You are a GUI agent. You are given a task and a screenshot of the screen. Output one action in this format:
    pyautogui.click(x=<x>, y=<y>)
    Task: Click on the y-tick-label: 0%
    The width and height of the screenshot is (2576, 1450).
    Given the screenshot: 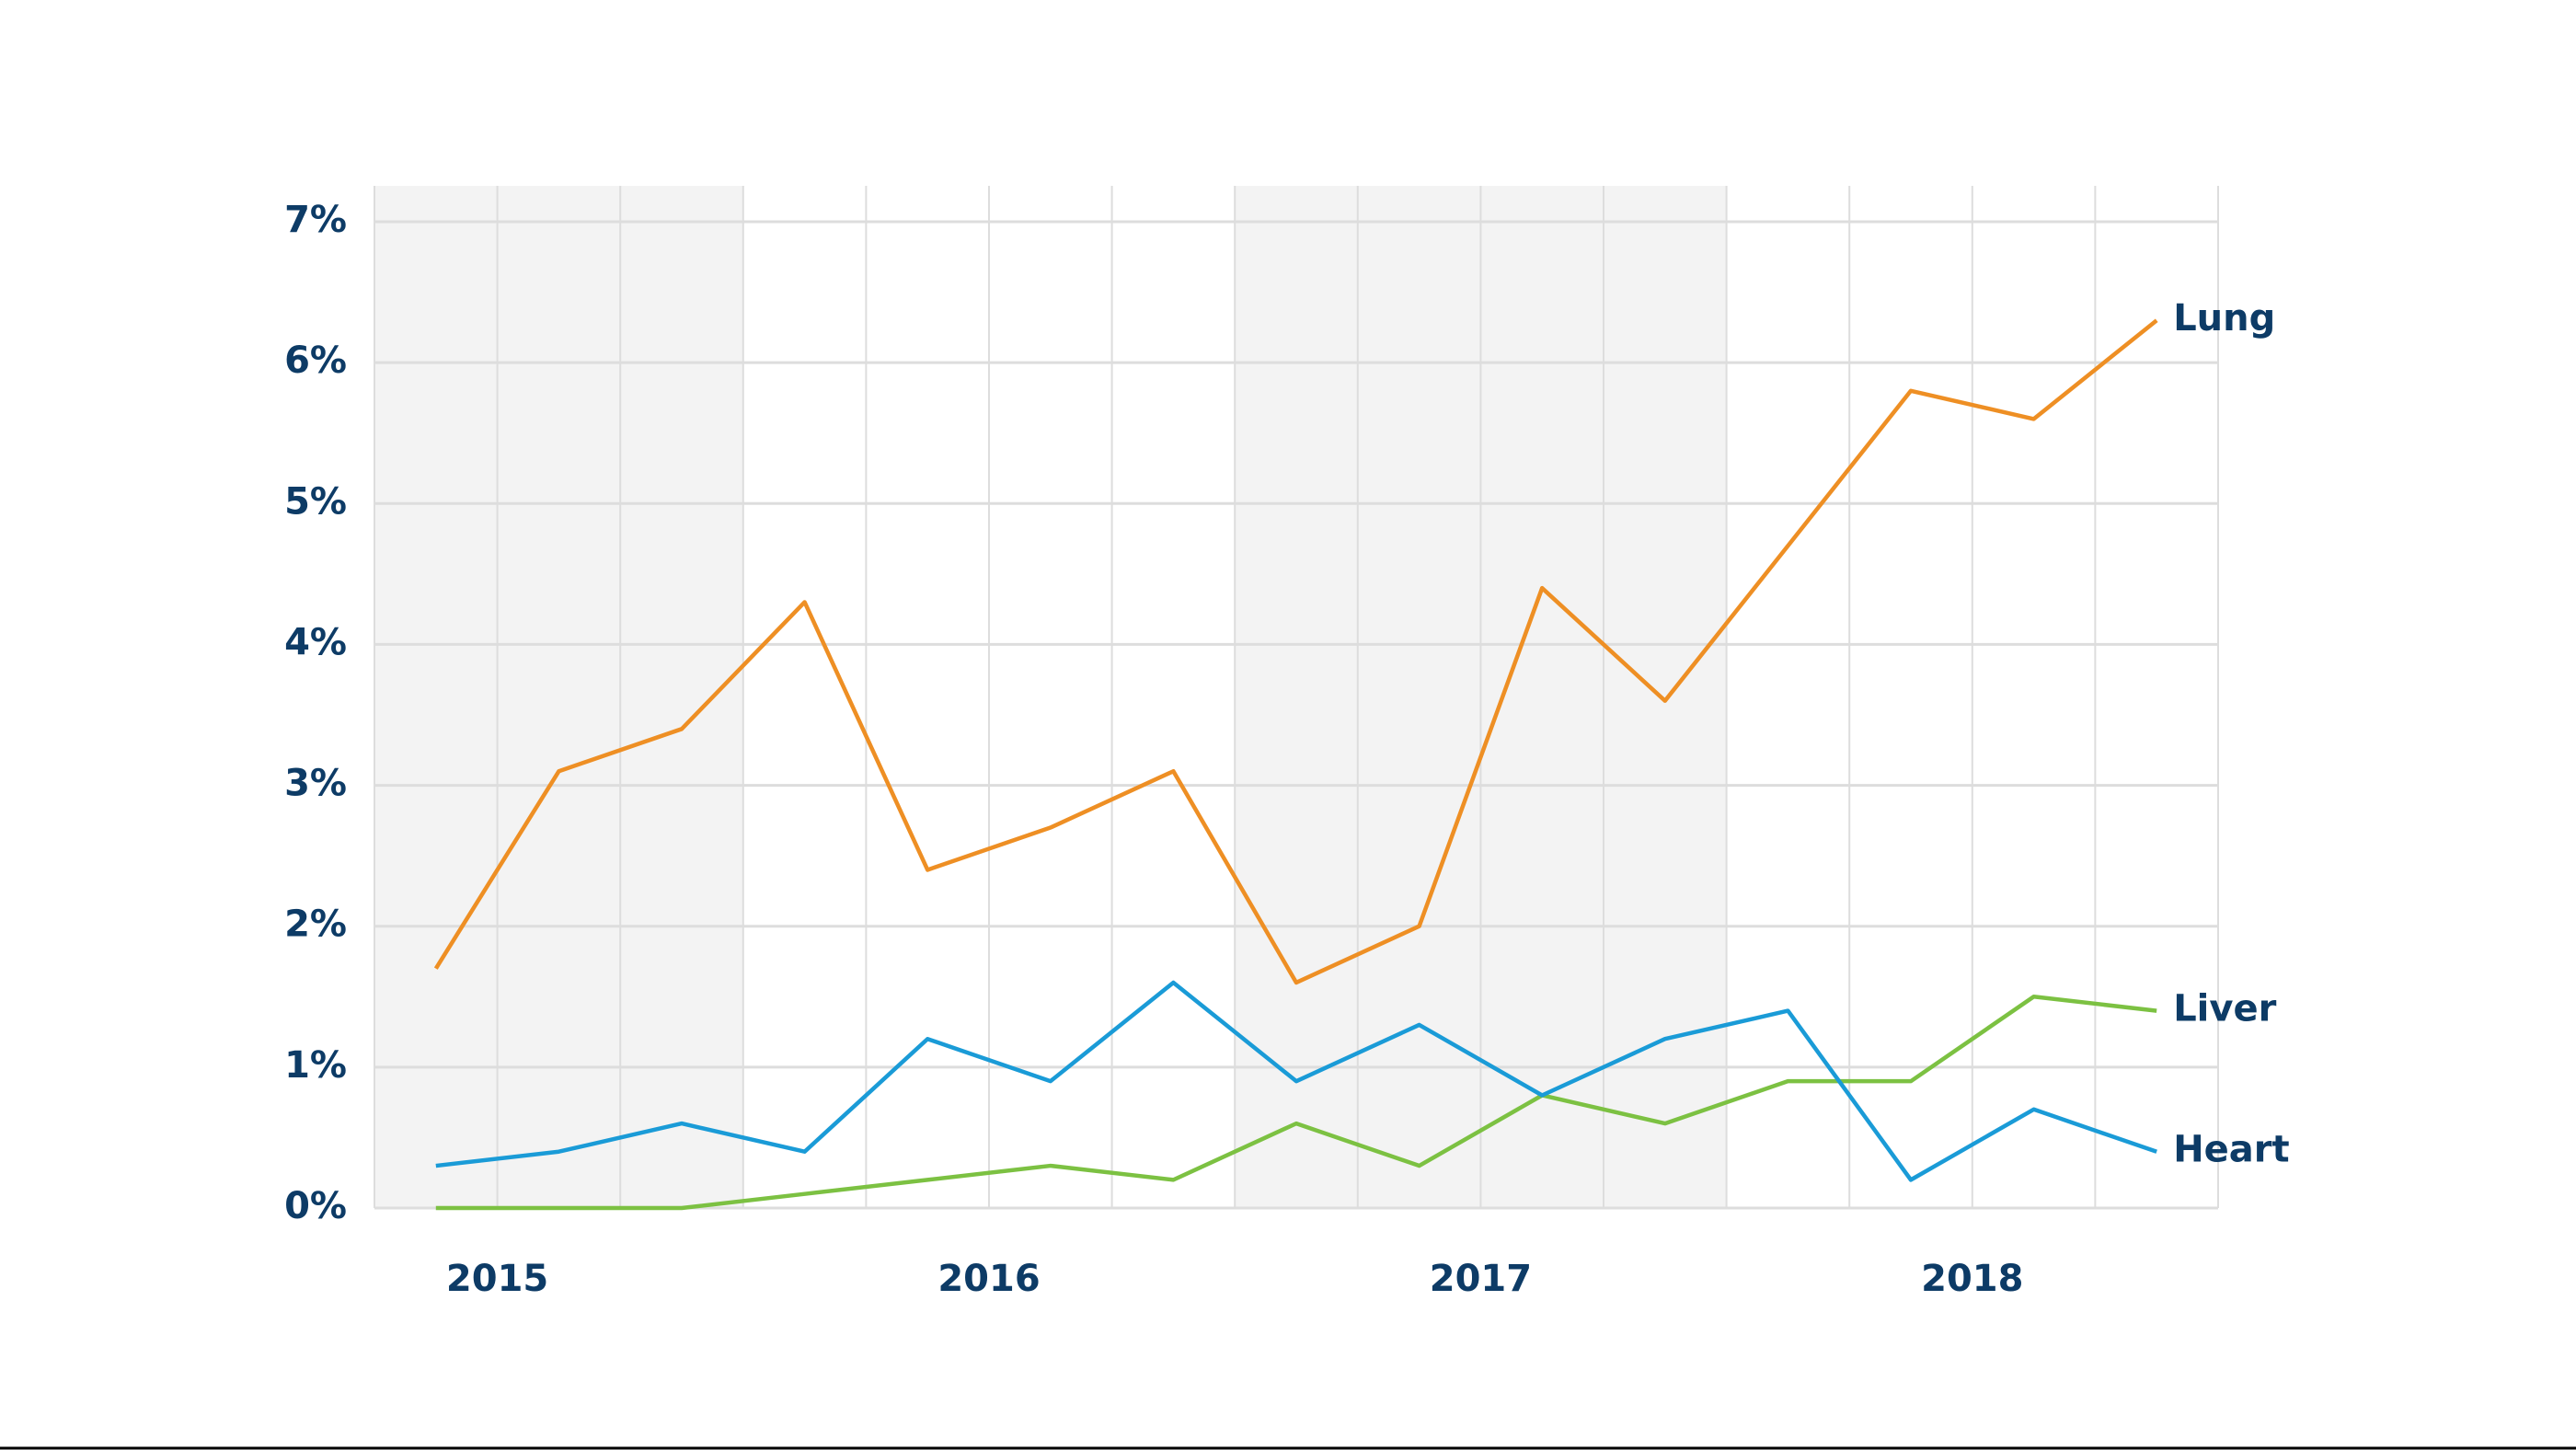 What is the action you would take?
    pyautogui.click(x=315, y=1206)
    